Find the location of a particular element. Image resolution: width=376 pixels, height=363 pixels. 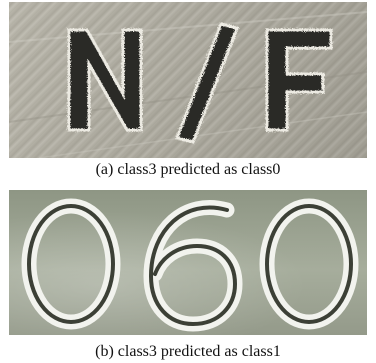

caption-a: (a) class3 predicted as class0 is located at coordinates (188, 169).